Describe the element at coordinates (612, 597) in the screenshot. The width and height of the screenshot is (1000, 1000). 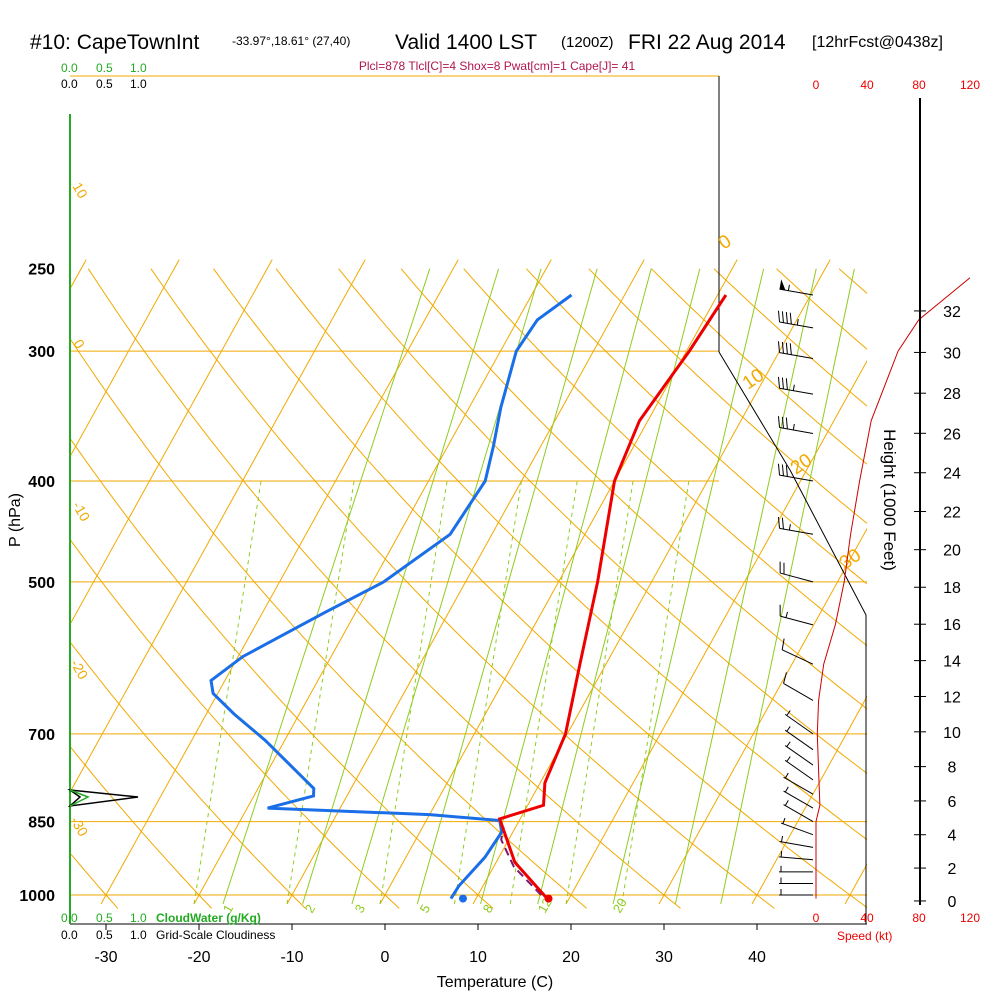
I see `temperature-trace` at that location.